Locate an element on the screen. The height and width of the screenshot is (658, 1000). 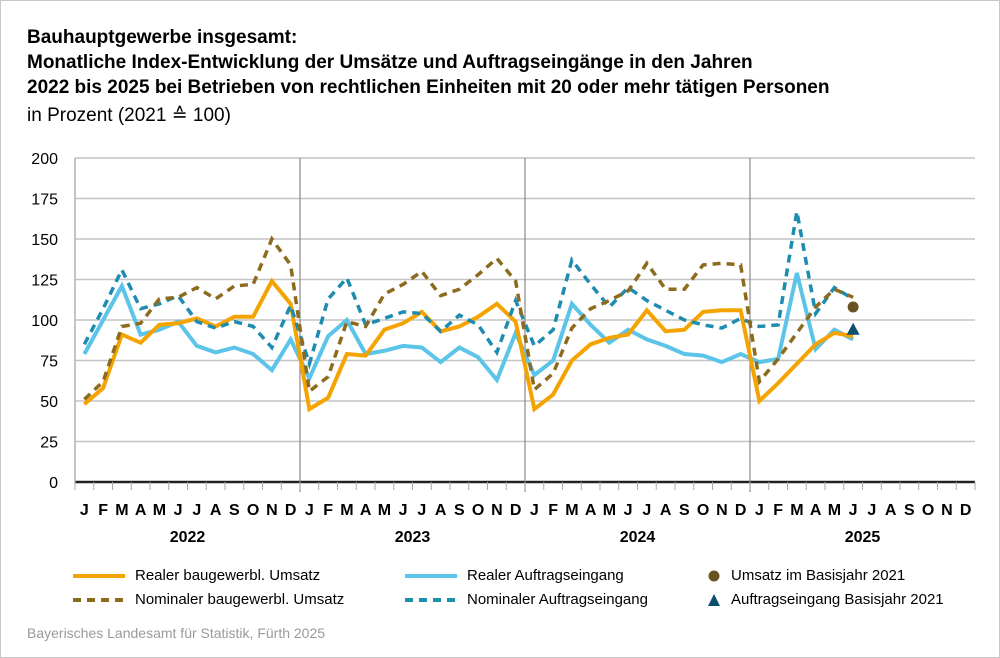
series-line-realer-auftragseingang is located at coordinates (468, 328).